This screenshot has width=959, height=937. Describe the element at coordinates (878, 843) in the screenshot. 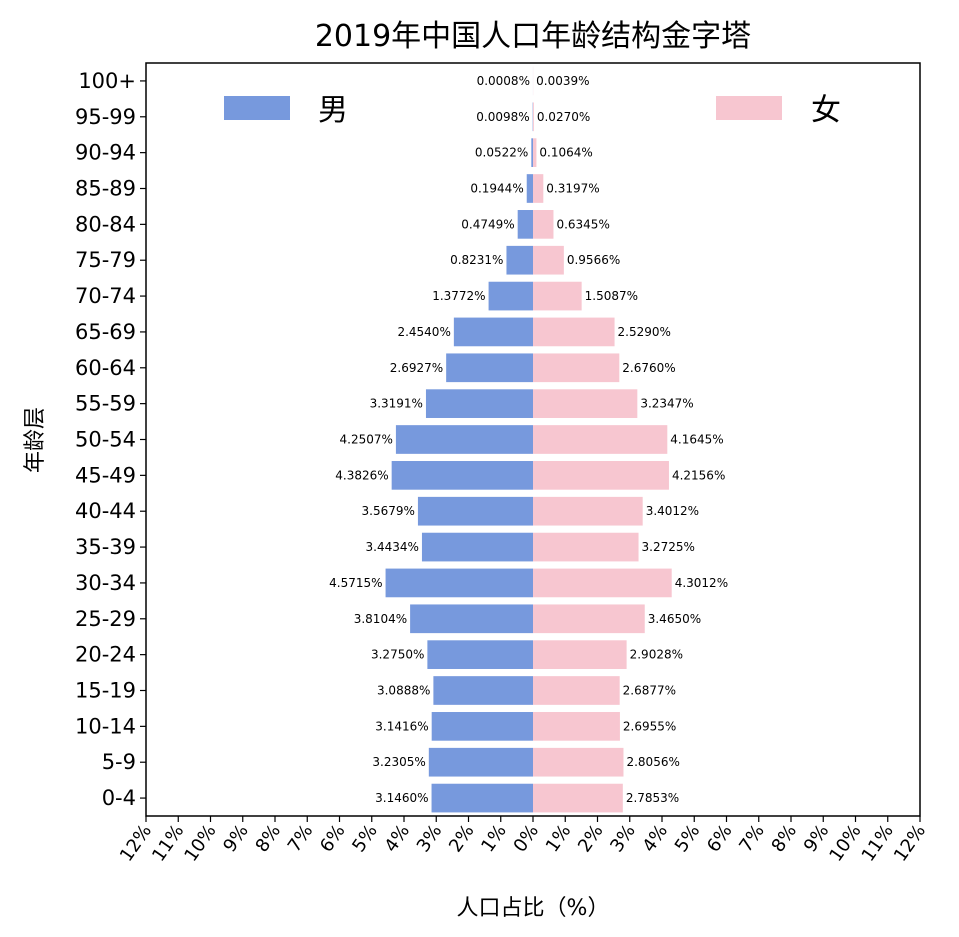

I see `x-tick-label: 11%` at that location.